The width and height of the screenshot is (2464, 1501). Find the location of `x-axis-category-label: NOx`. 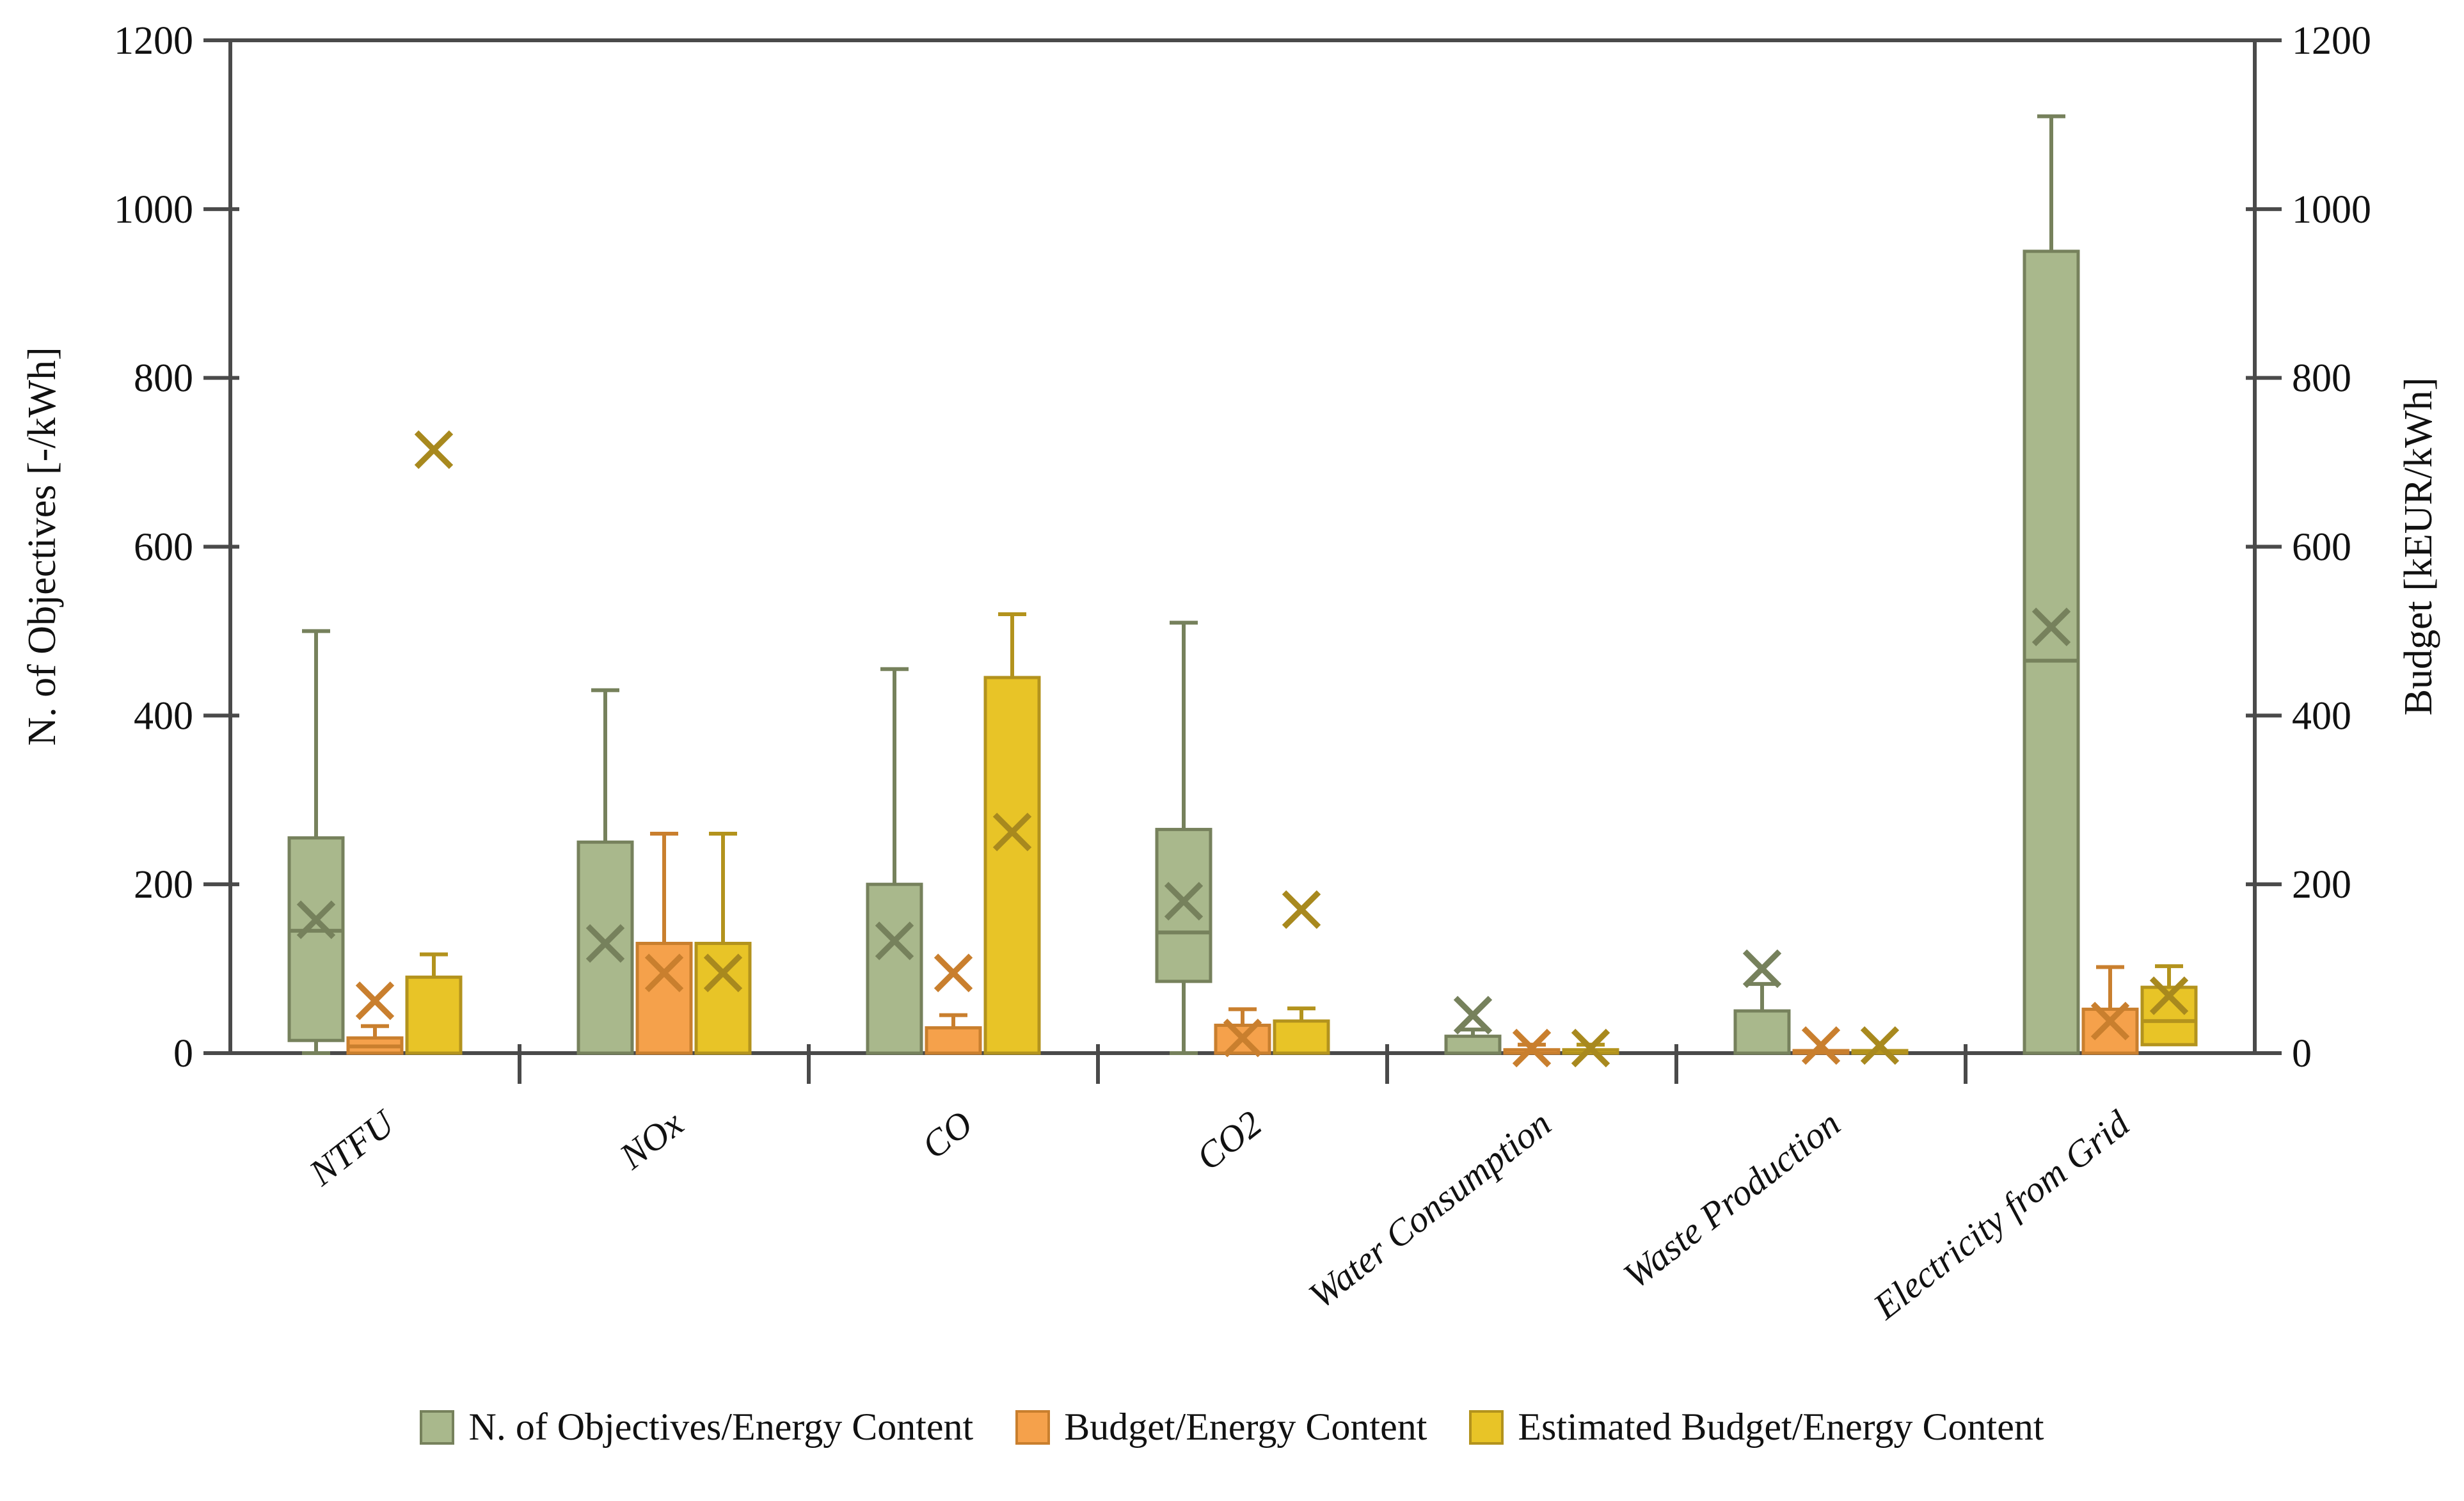

x-axis-category-label: NOx is located at coordinates (651, 1139).